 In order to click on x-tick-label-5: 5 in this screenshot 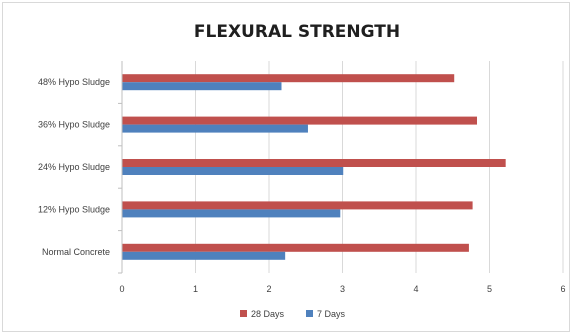, I will do `click(489, 289)`.